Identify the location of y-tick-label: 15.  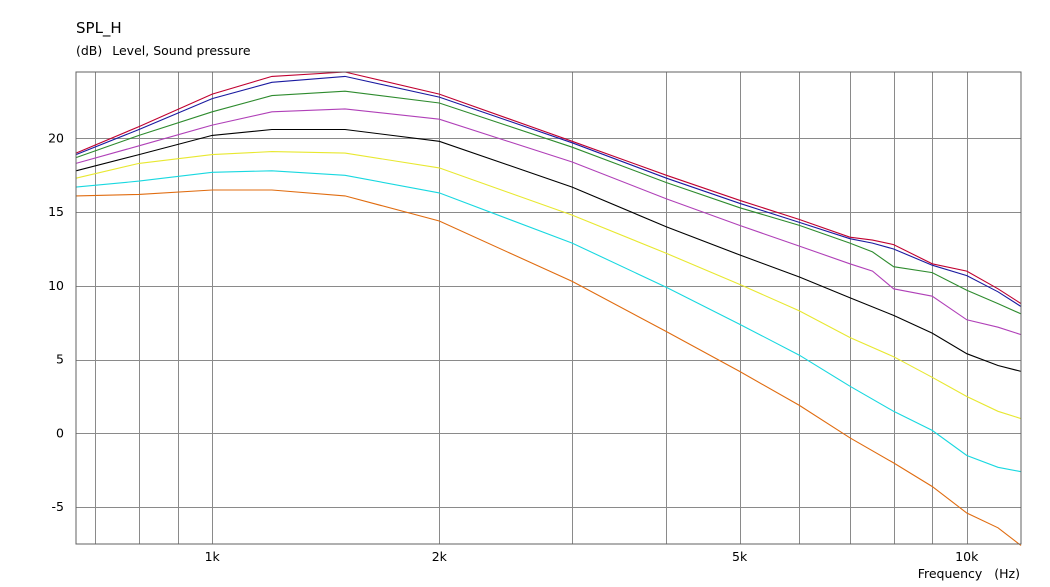
(56, 211).